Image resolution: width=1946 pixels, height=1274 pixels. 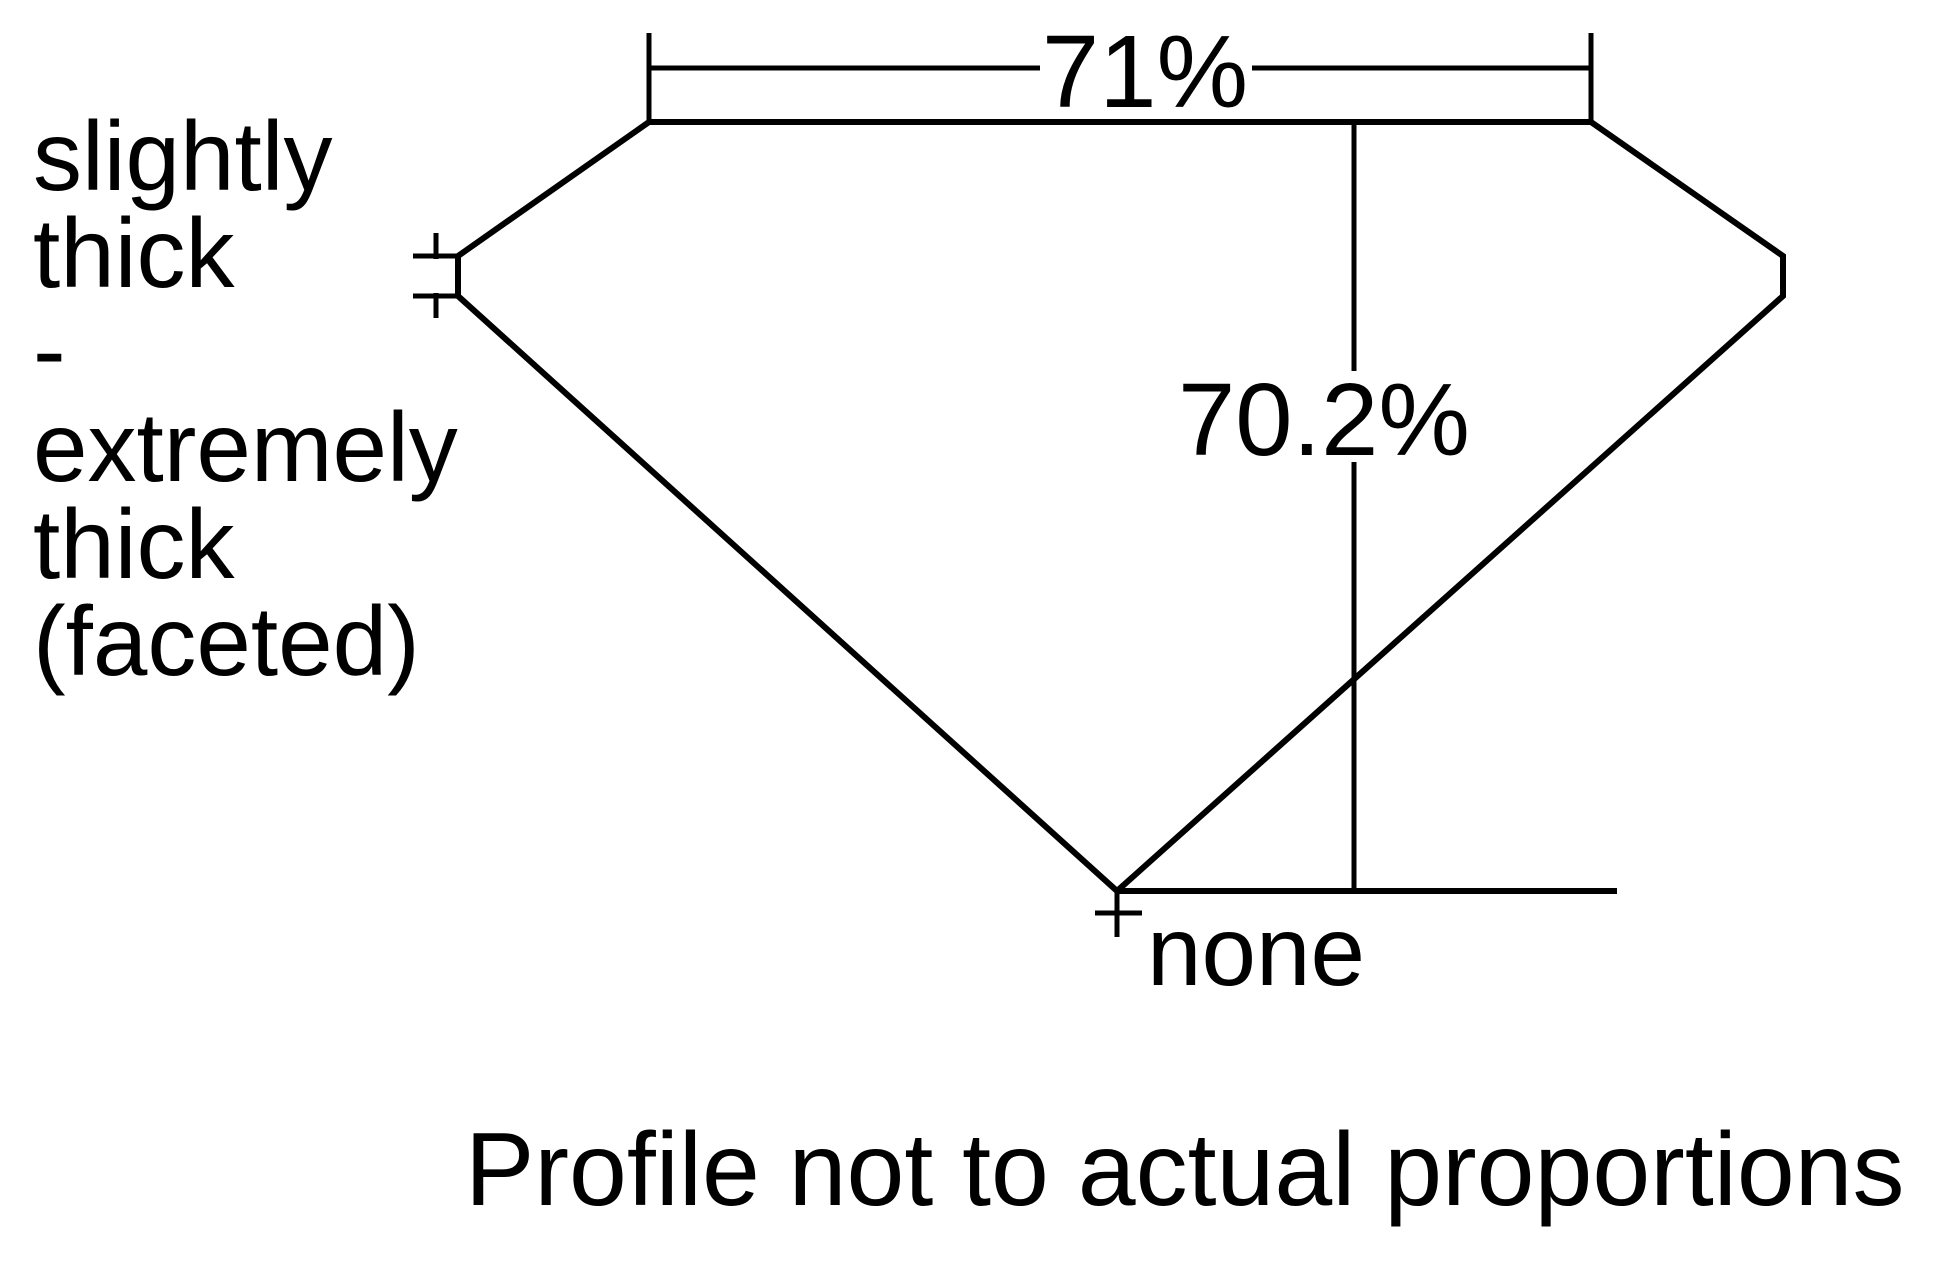 I want to click on girdle-label-line-2: thick, so click(x=134, y=253).